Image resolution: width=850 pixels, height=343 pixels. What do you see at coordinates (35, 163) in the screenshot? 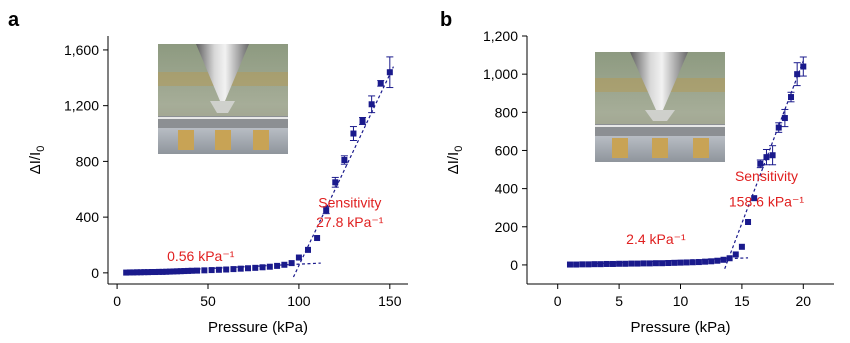
I see `chart-a-y-axis-label-main: ΔI/I` at bounding box center [35, 163].